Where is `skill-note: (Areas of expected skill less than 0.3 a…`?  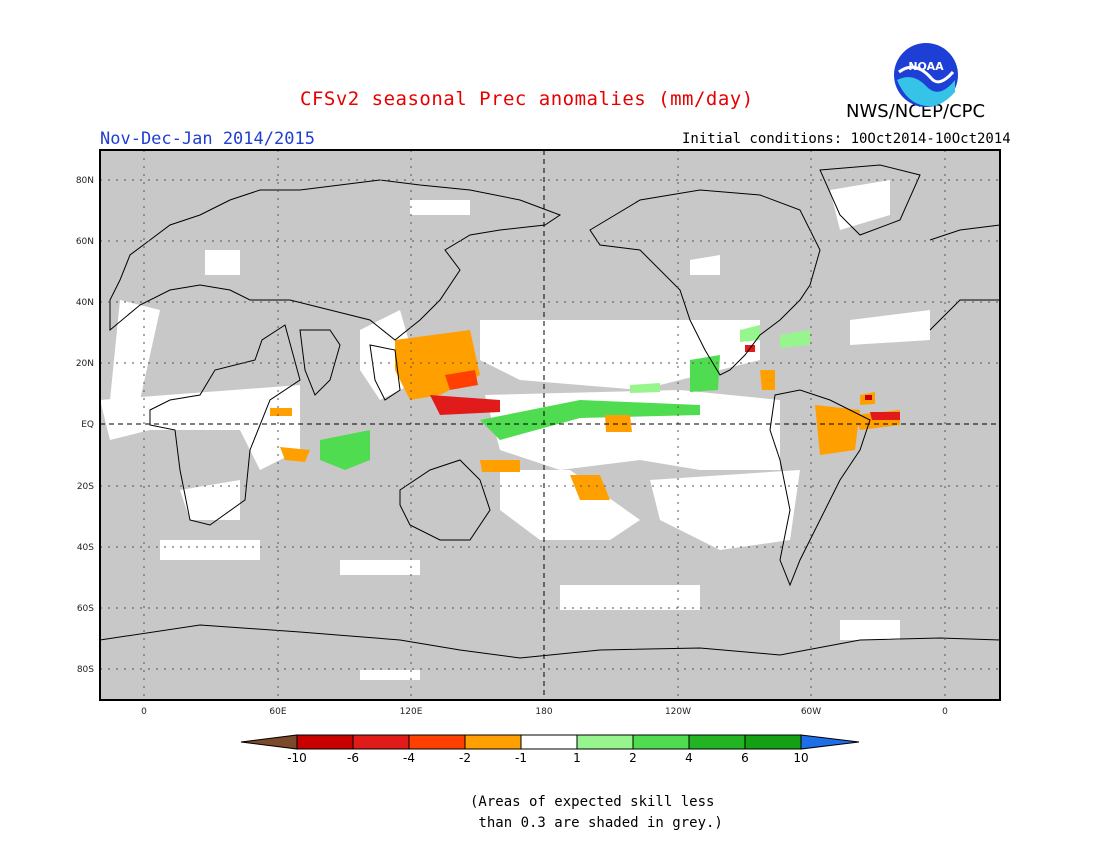 skill-note: (Areas of expected skill less than 0.3 a… is located at coordinates (600, 813).